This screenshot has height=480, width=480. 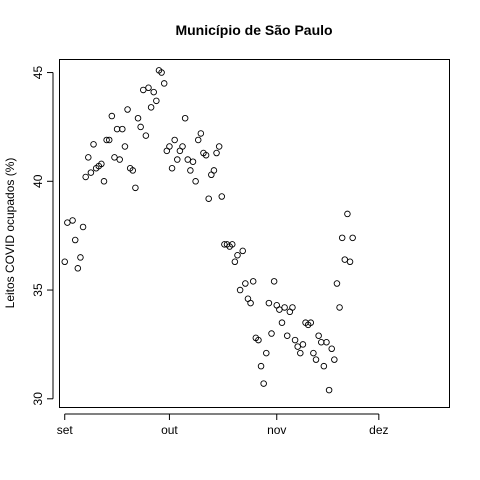 What do you see at coordinates (169, 430) in the screenshot?
I see `x-tick-label: out` at bounding box center [169, 430].